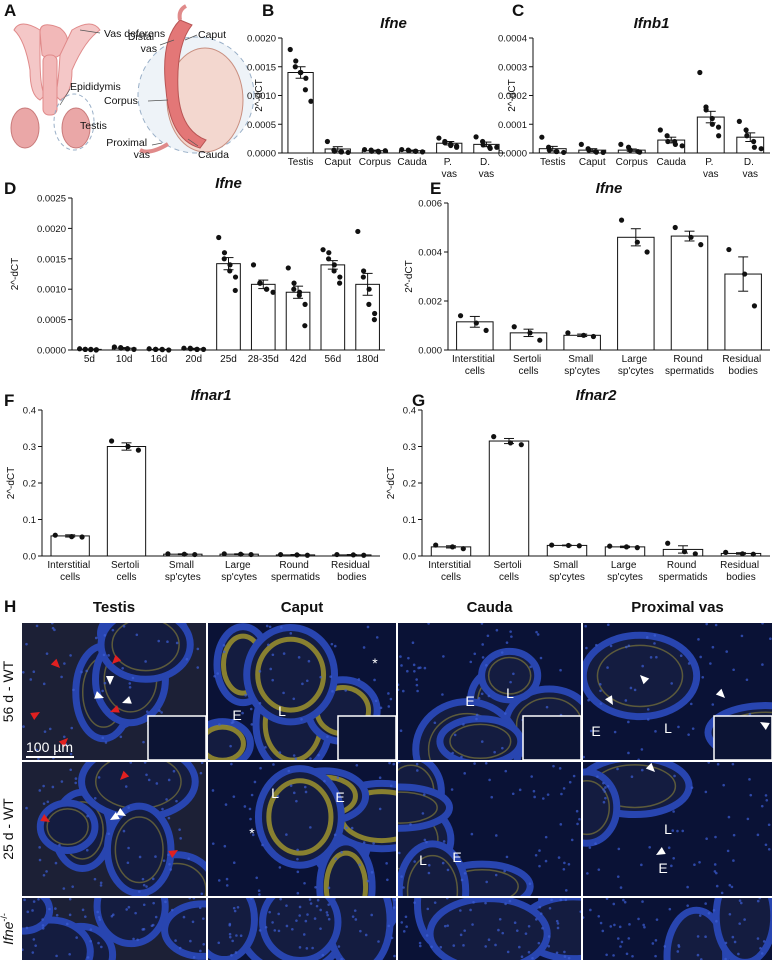 This screenshot has height=960, width=772. Describe the element at coordinates (259, 95) in the screenshot. I see `y-axis-label: 2^-dCT` at that location.